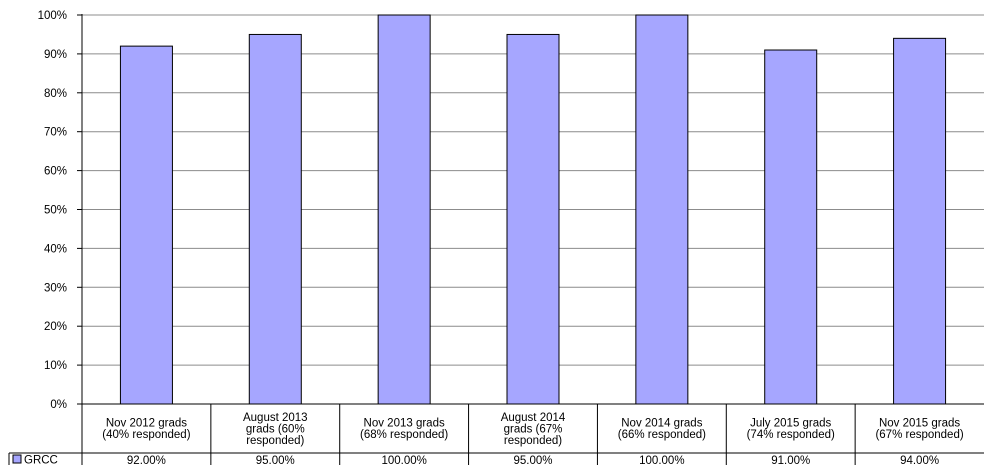 This screenshot has width=984, height=465. Describe the element at coordinates (55, 133) in the screenshot. I see `y-tick-label: 70%` at that location.